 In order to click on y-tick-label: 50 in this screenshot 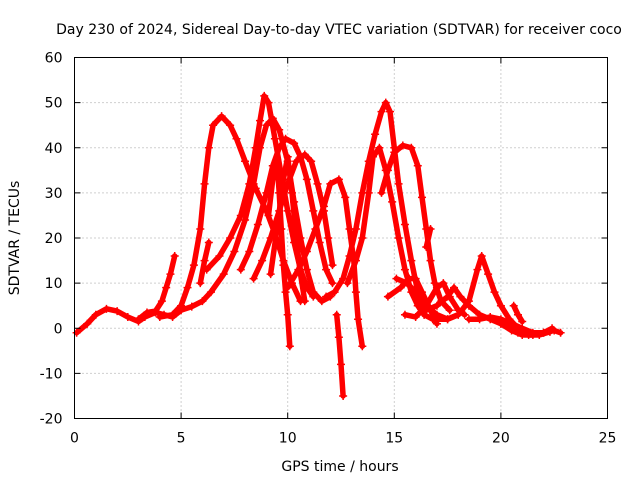, I will do `click(54, 104)`.